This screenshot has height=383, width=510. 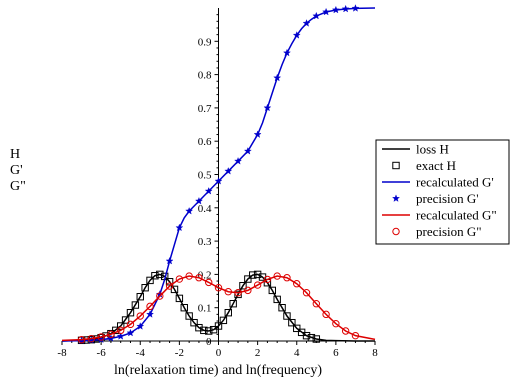 I want to click on y-axis-label-line: G', so click(x=16, y=170).